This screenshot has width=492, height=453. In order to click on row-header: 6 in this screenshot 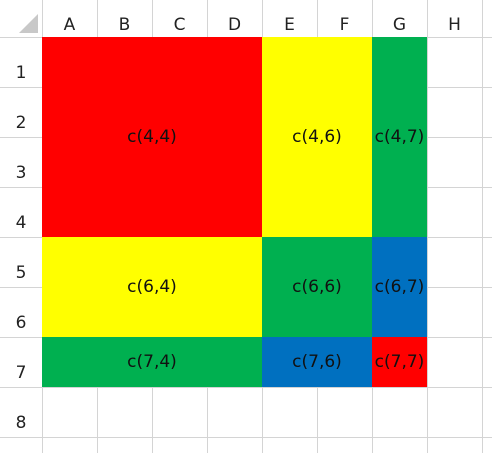, I will do `click(21, 323)`.